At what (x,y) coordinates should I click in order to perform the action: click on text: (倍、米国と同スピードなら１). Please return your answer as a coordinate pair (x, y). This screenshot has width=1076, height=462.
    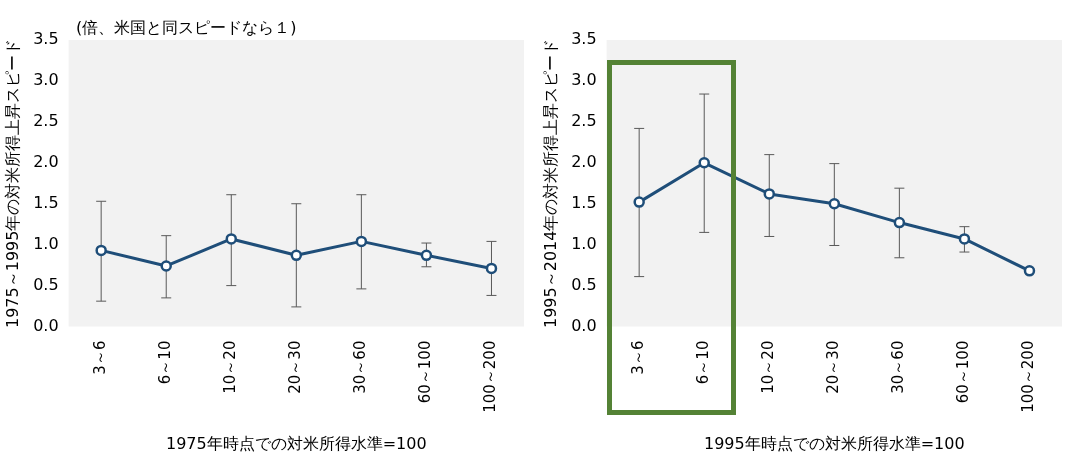
    Looking at the image, I should click on (186, 28).